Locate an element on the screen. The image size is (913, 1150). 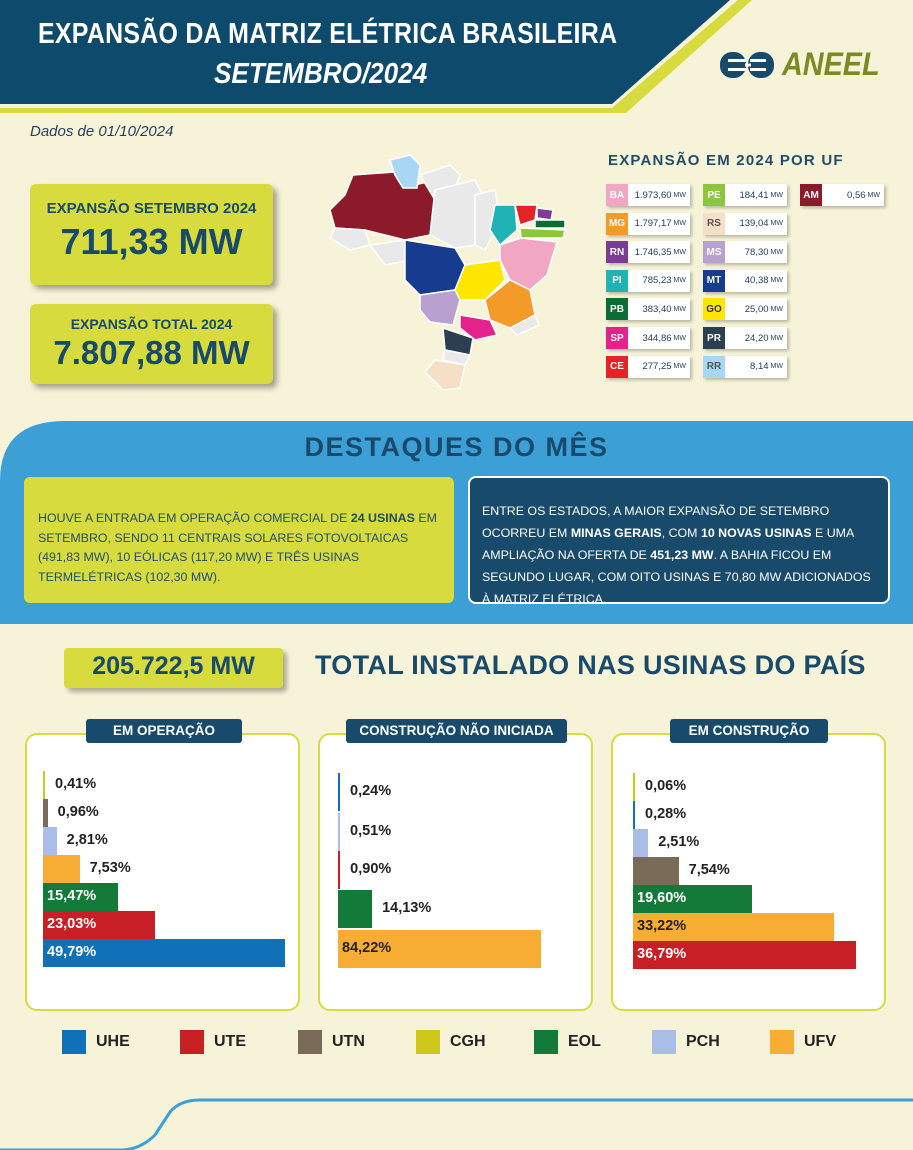
bar-label-2-cgh: 0,06% is located at coordinates (666, 786).